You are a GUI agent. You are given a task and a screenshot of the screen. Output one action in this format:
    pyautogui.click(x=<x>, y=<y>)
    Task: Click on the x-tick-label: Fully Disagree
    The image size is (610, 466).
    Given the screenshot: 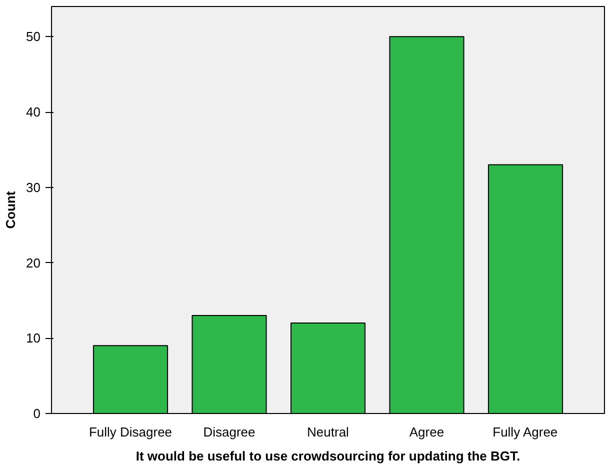 What is the action you would take?
    pyautogui.click(x=130, y=432)
    